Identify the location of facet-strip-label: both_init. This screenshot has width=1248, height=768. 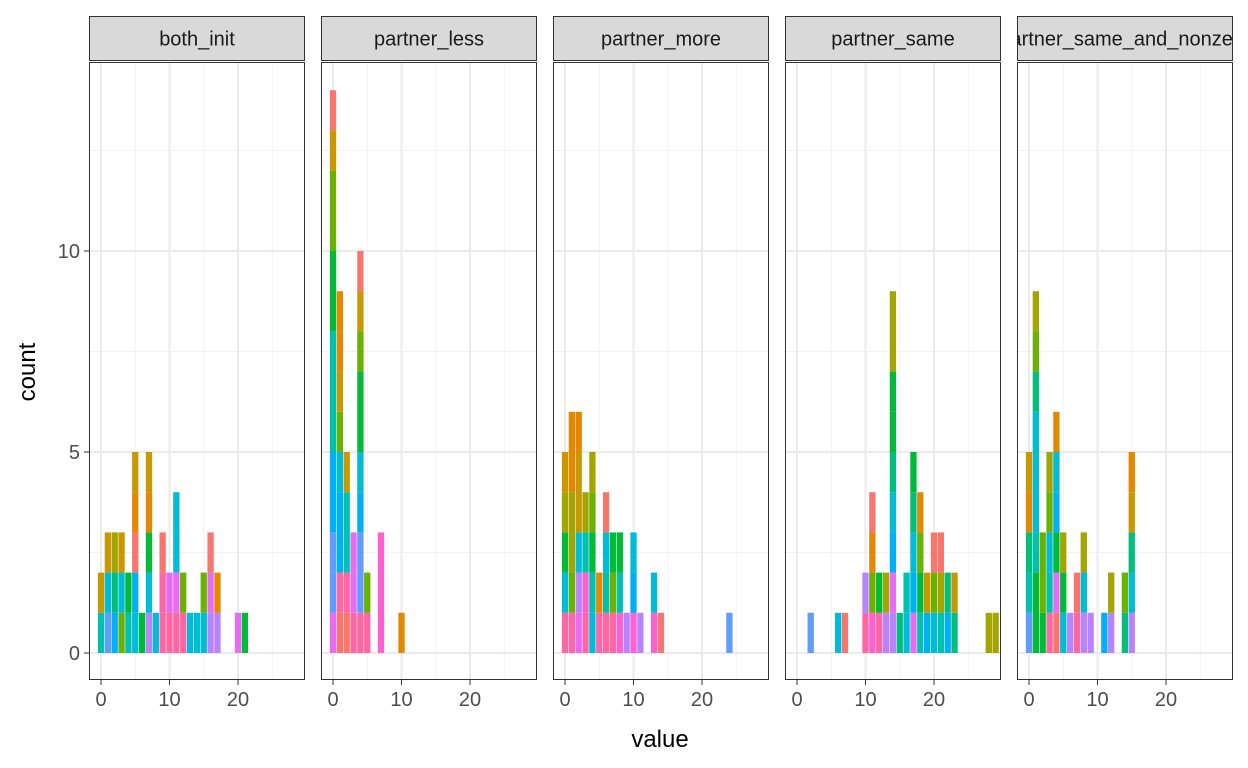
(197, 40).